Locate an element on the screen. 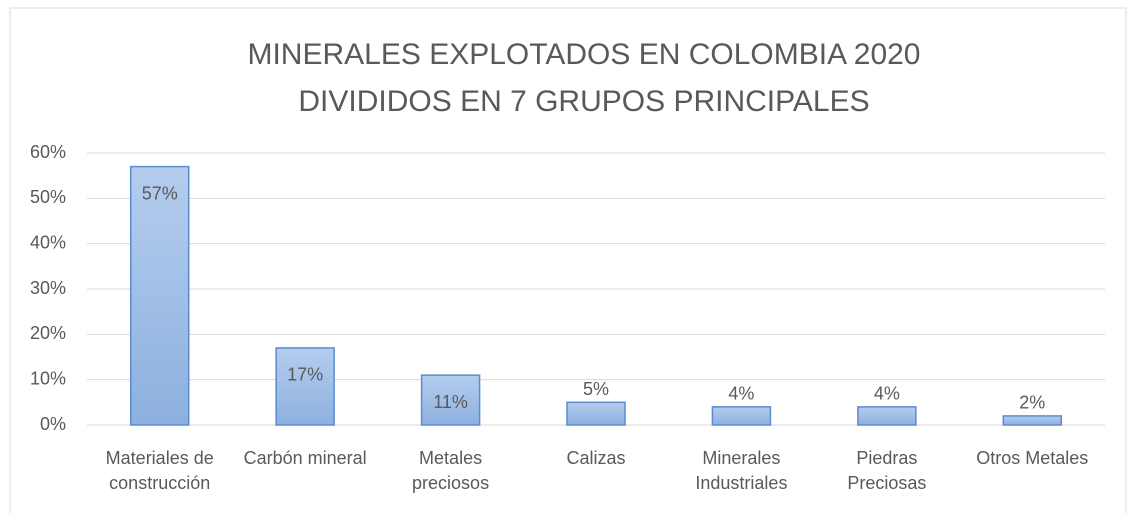 The width and height of the screenshot is (1127, 513). y-tick-label: 10% is located at coordinates (48, 378).